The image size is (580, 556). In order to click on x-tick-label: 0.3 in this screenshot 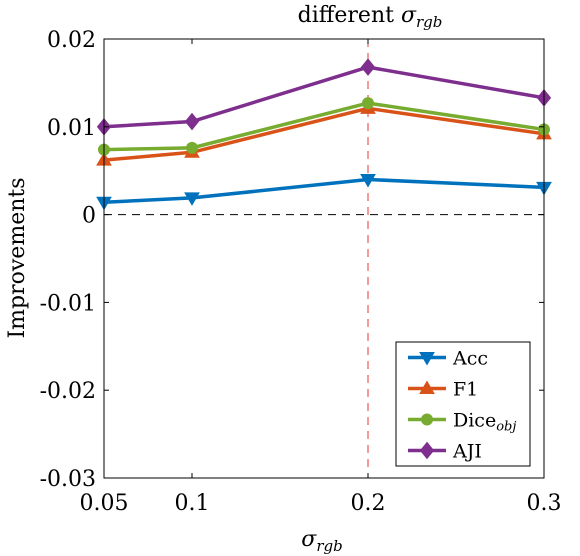, I will do `click(544, 503)`.